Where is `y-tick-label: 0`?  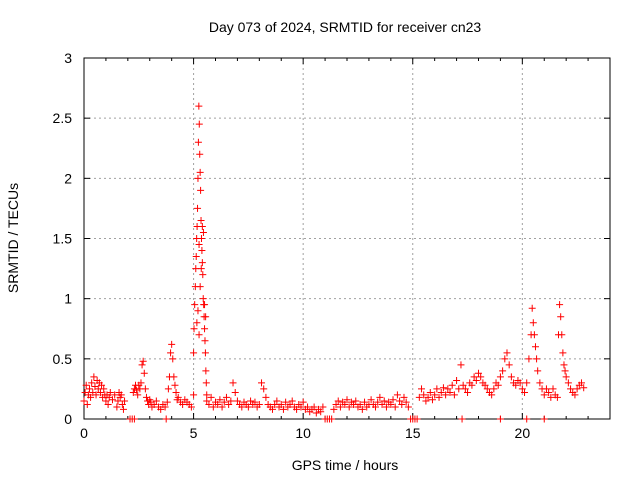
y-tick-label: 0 is located at coordinates (68, 419).